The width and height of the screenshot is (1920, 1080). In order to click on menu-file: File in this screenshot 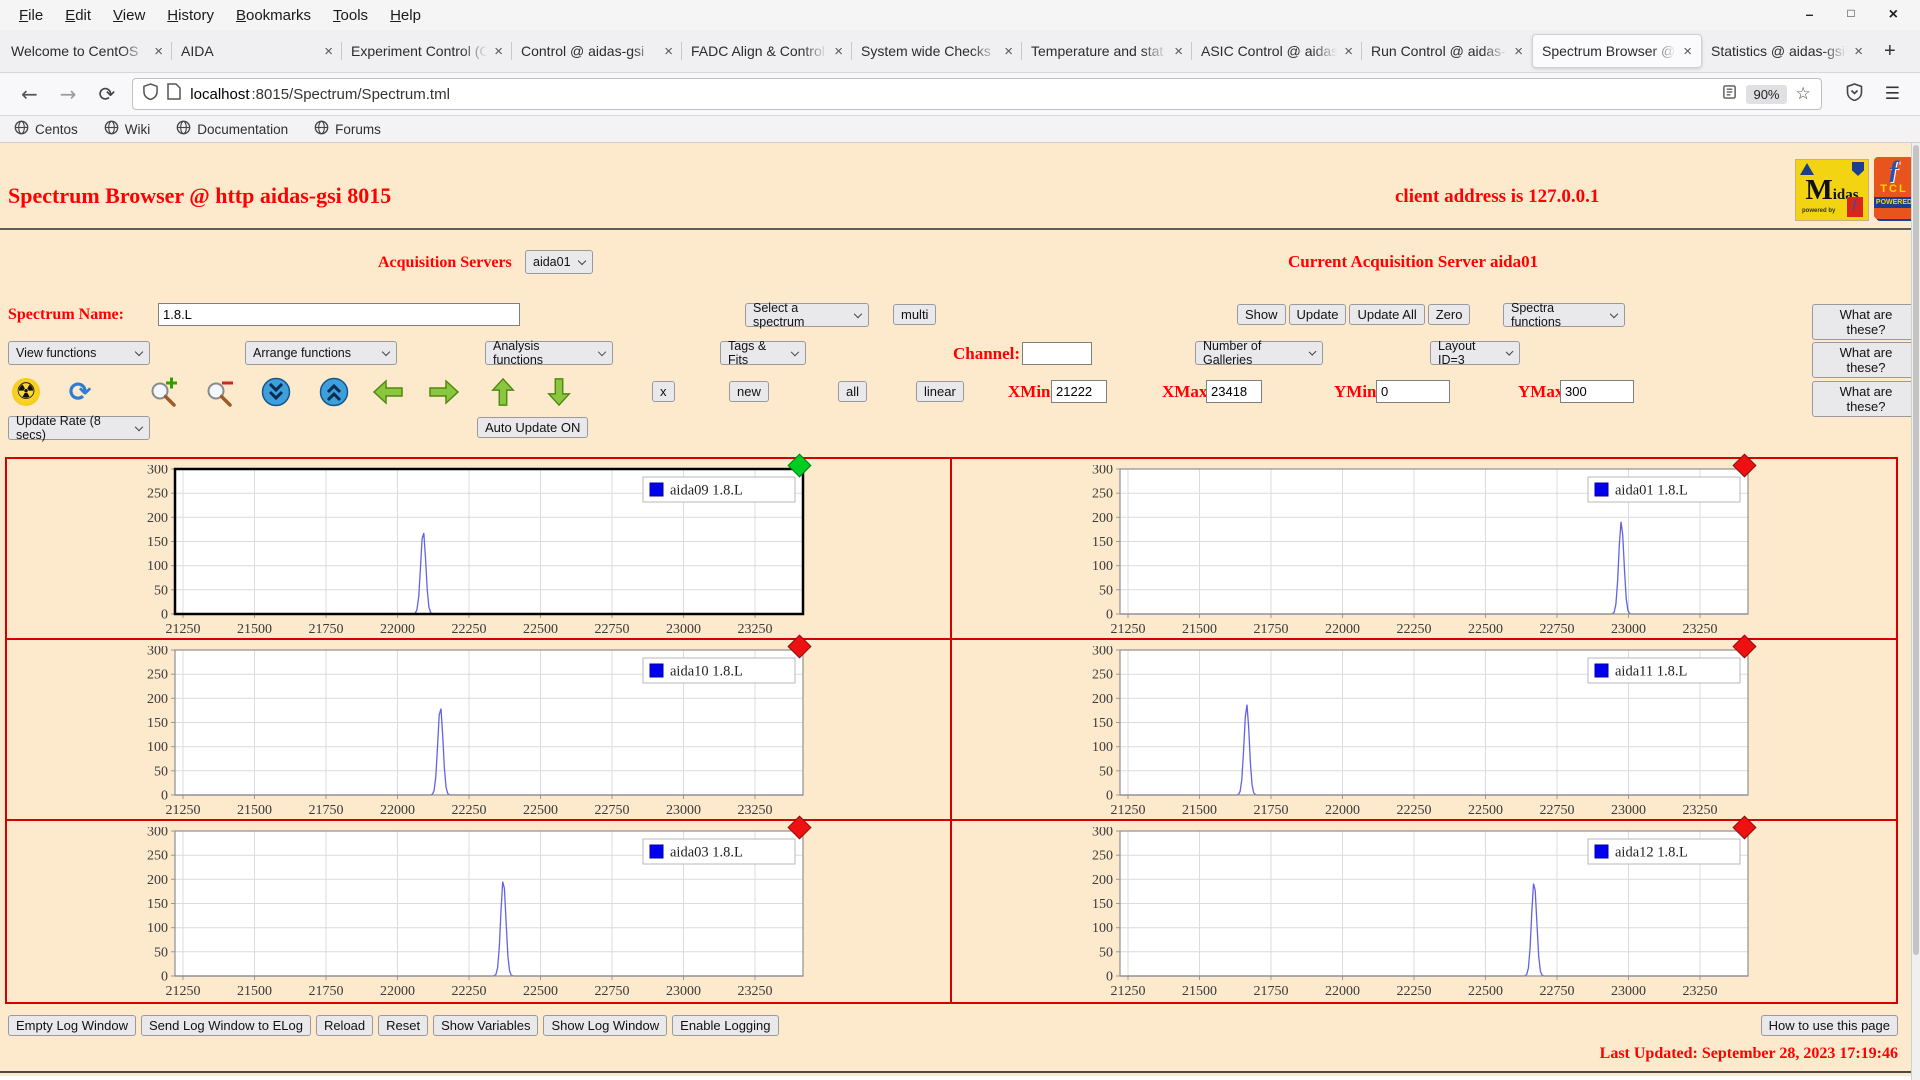, I will do `click(31, 15)`.